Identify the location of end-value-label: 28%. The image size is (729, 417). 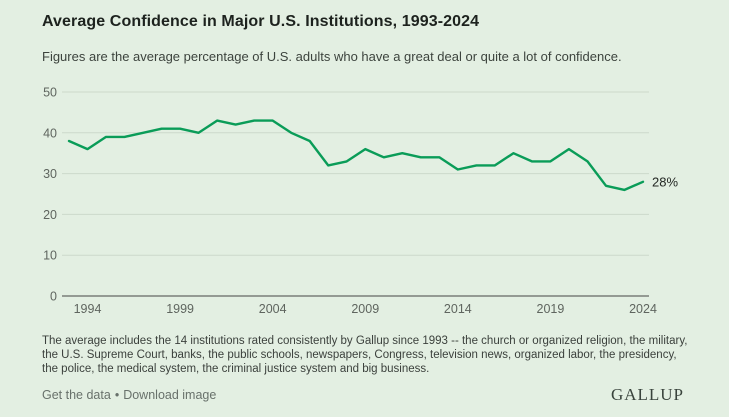
(665, 181).